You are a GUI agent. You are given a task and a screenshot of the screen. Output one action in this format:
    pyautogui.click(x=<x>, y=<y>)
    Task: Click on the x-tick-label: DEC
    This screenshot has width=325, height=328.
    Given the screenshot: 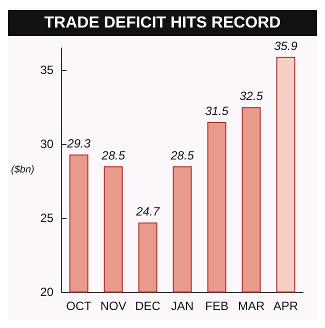 What is the action you would take?
    pyautogui.click(x=148, y=306)
    